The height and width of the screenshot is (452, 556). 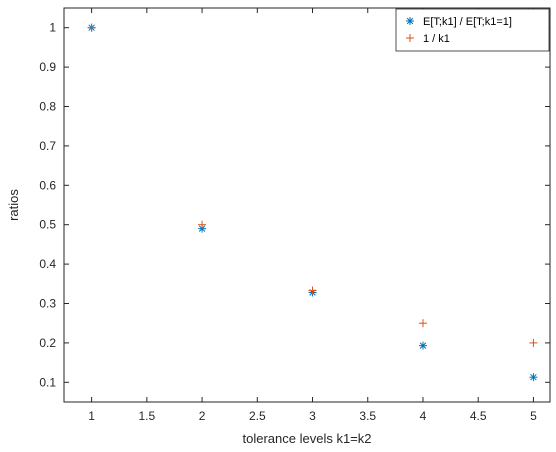 I want to click on x-tick-label: 5, so click(x=533, y=416).